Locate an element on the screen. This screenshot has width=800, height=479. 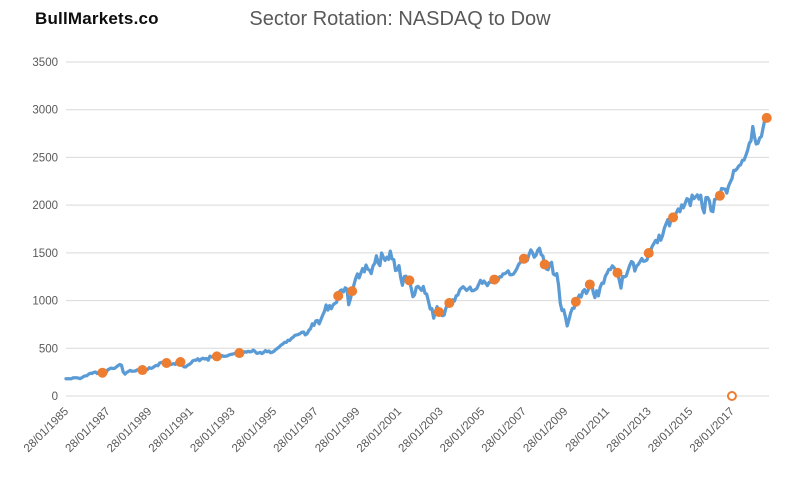
x-axis-tick-label: 28/01/2017 is located at coordinates (712, 430).